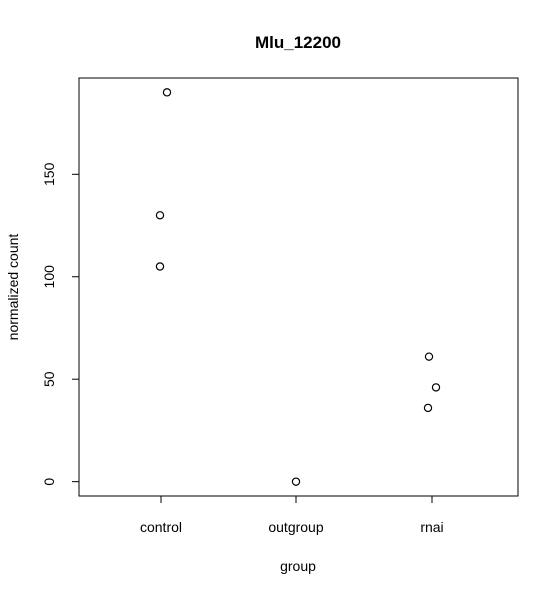 The image size is (559, 595). Describe the element at coordinates (60, 324) in the screenshot. I see `y-axis: 0 50 100 150` at that location.